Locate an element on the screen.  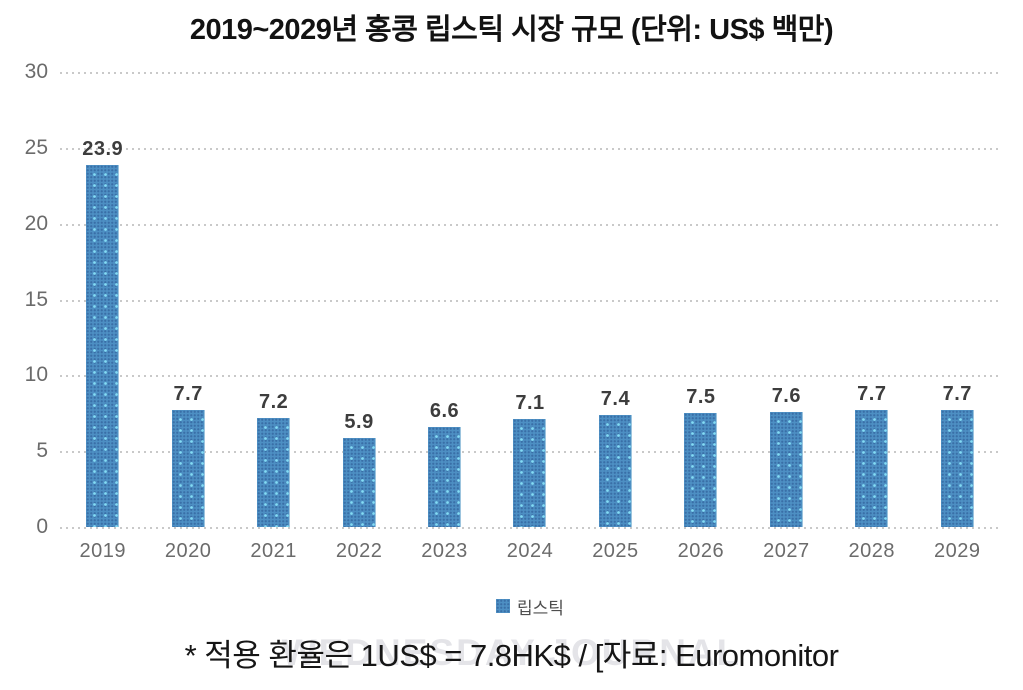
x-tick-label-2024: 2024 is located at coordinates (530, 551).